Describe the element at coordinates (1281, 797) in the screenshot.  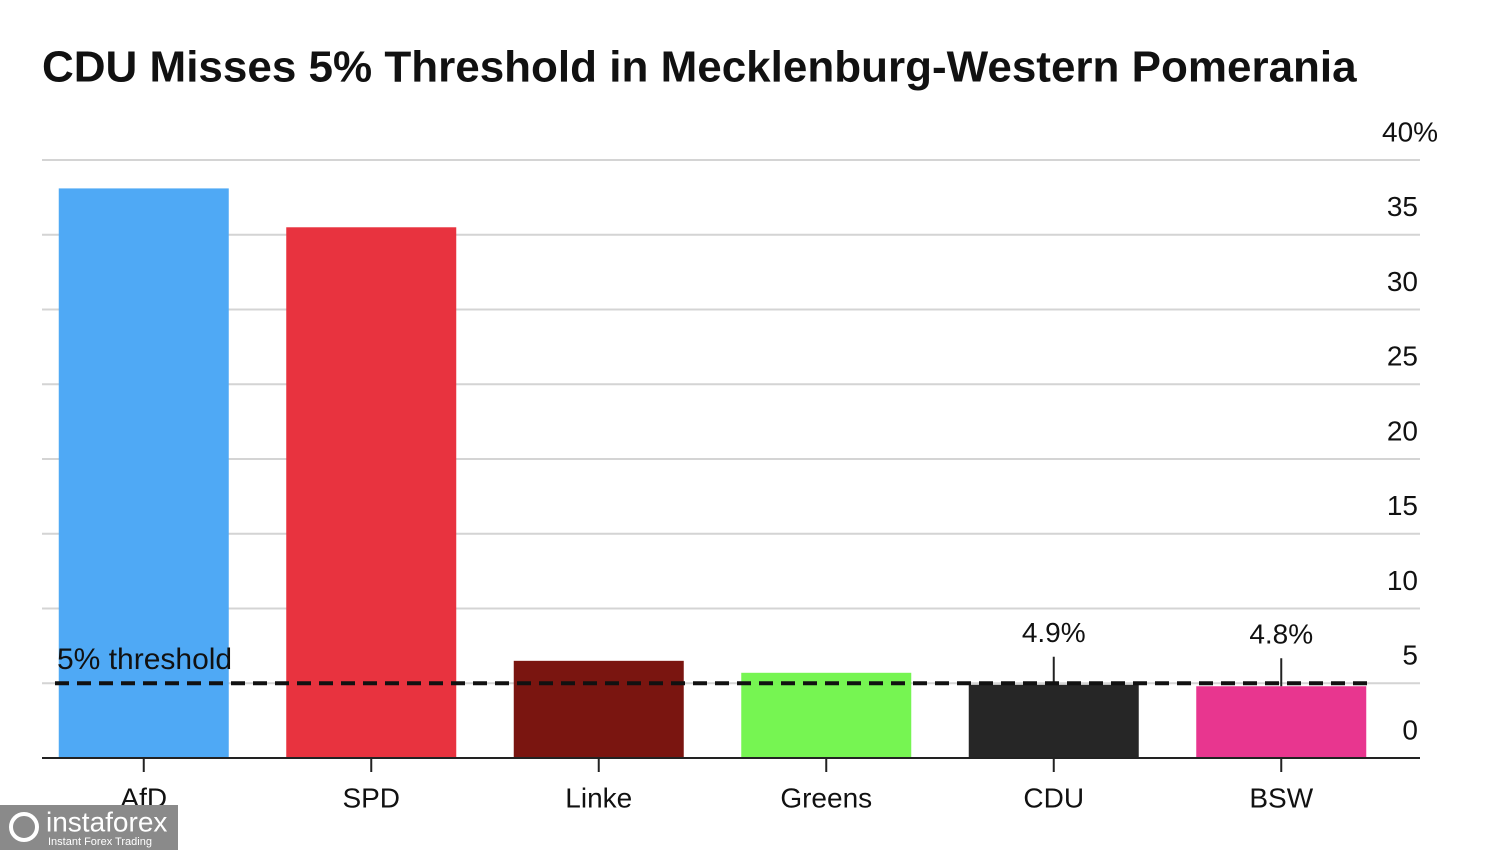
I see `x-tick-label: BSW` at that location.